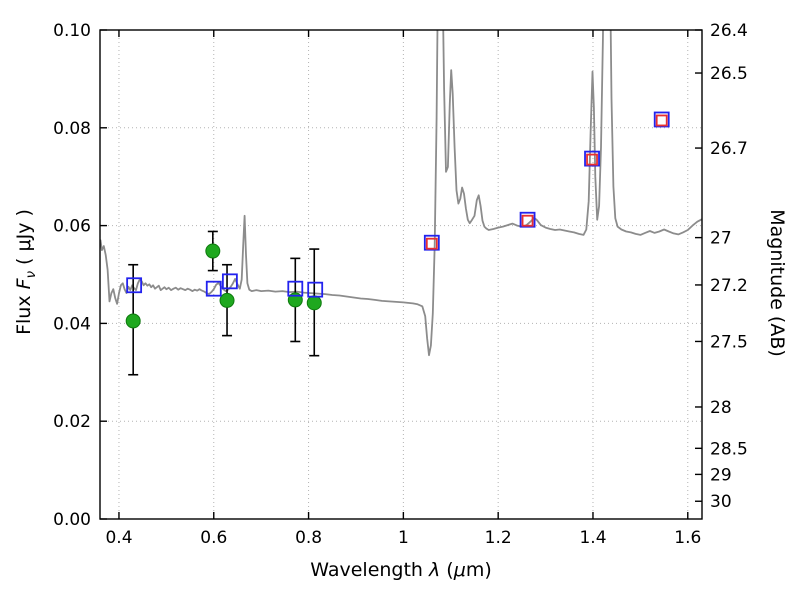 The width and height of the screenshot is (800, 600). I want to click on x-tick-label: 0.8, so click(308, 538).